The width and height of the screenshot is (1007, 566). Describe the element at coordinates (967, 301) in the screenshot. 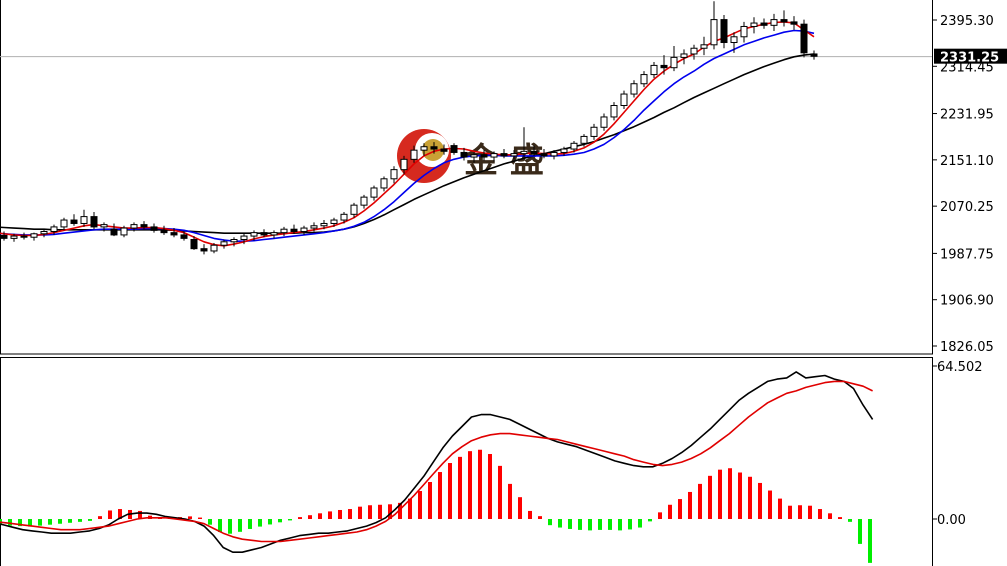

I see `price-tick-label: 1906.90` at that location.